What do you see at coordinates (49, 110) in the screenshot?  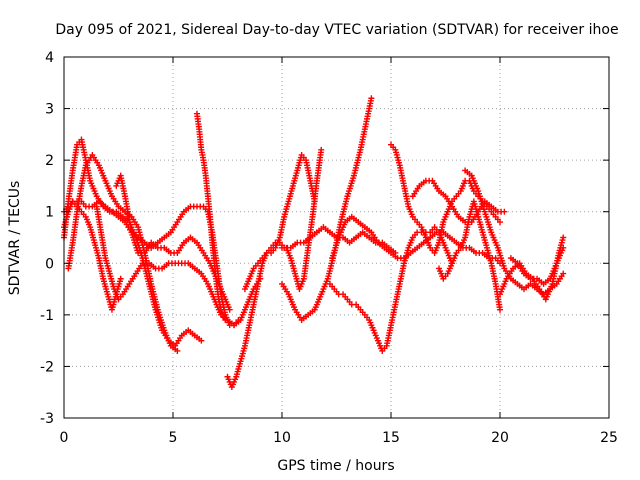 I see `y-tick-label: 3` at bounding box center [49, 110].